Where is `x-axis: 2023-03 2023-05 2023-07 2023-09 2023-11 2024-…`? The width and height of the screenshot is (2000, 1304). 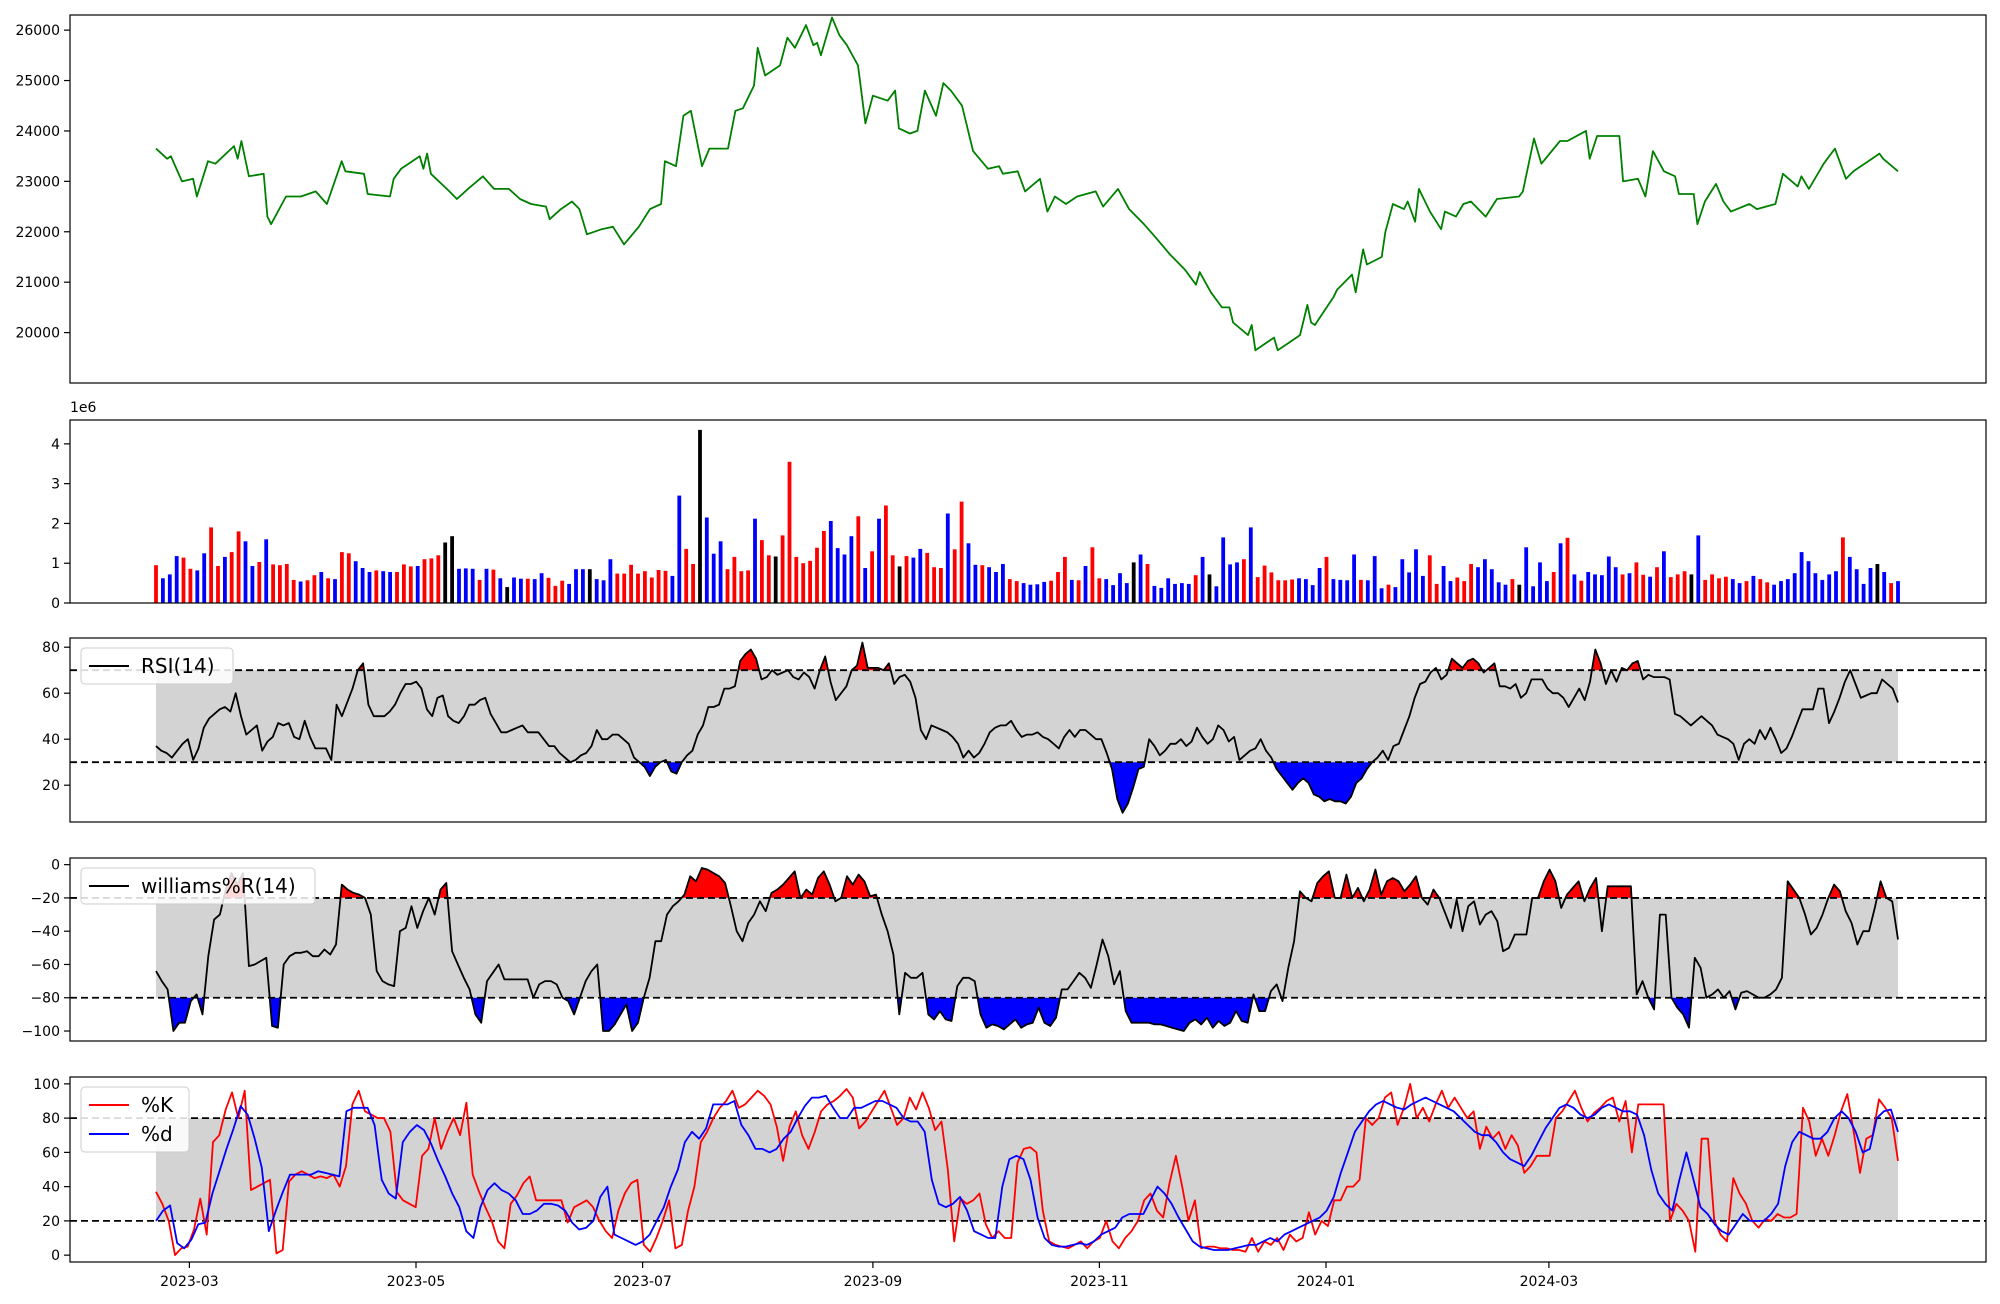 x-axis: 2023-03 2023-05 2023-07 2023-09 2023-11 2024-… is located at coordinates (869, 1276).